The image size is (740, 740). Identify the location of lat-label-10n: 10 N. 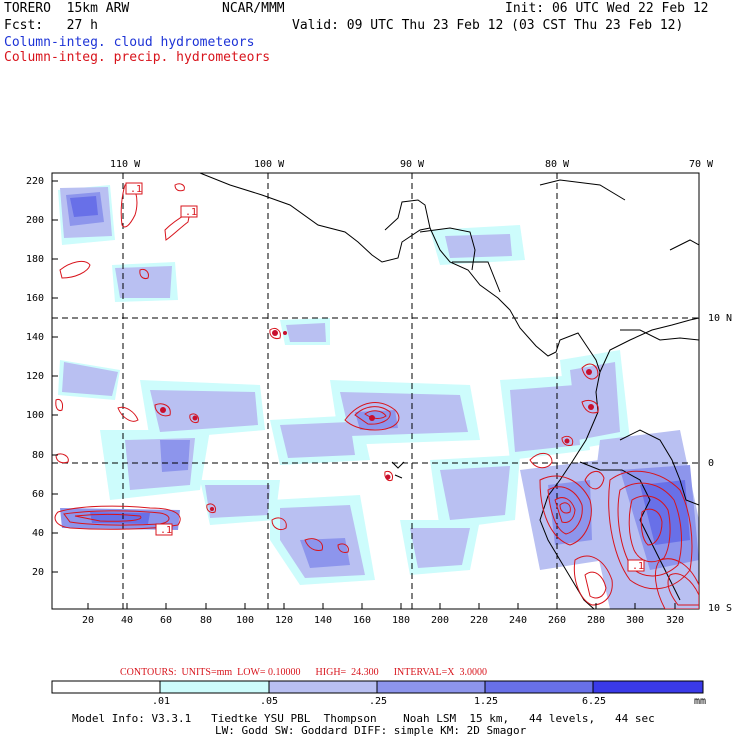
(720, 318).